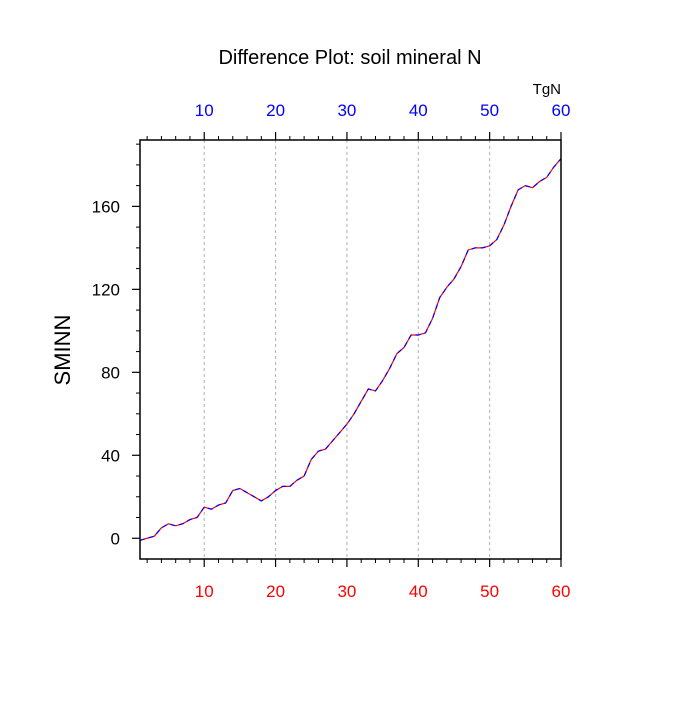 This screenshot has width=700, height=705. What do you see at coordinates (547, 89) in the screenshot?
I see `units-label: TgN` at bounding box center [547, 89].